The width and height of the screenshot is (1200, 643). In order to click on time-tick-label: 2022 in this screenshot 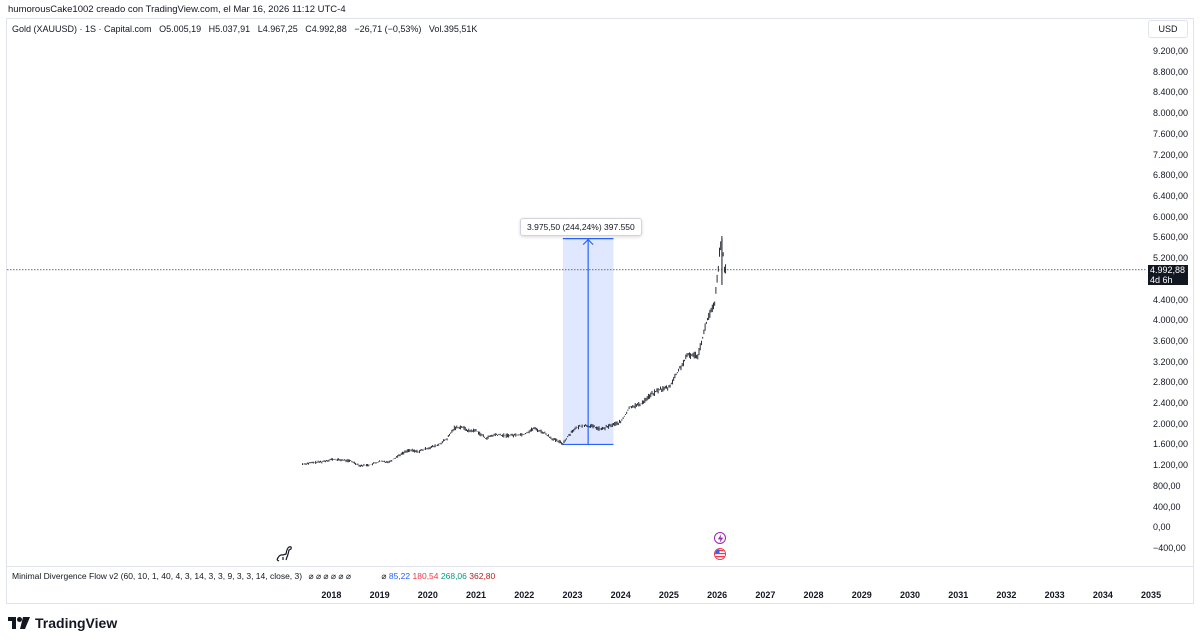, I will do `click(524, 595)`.